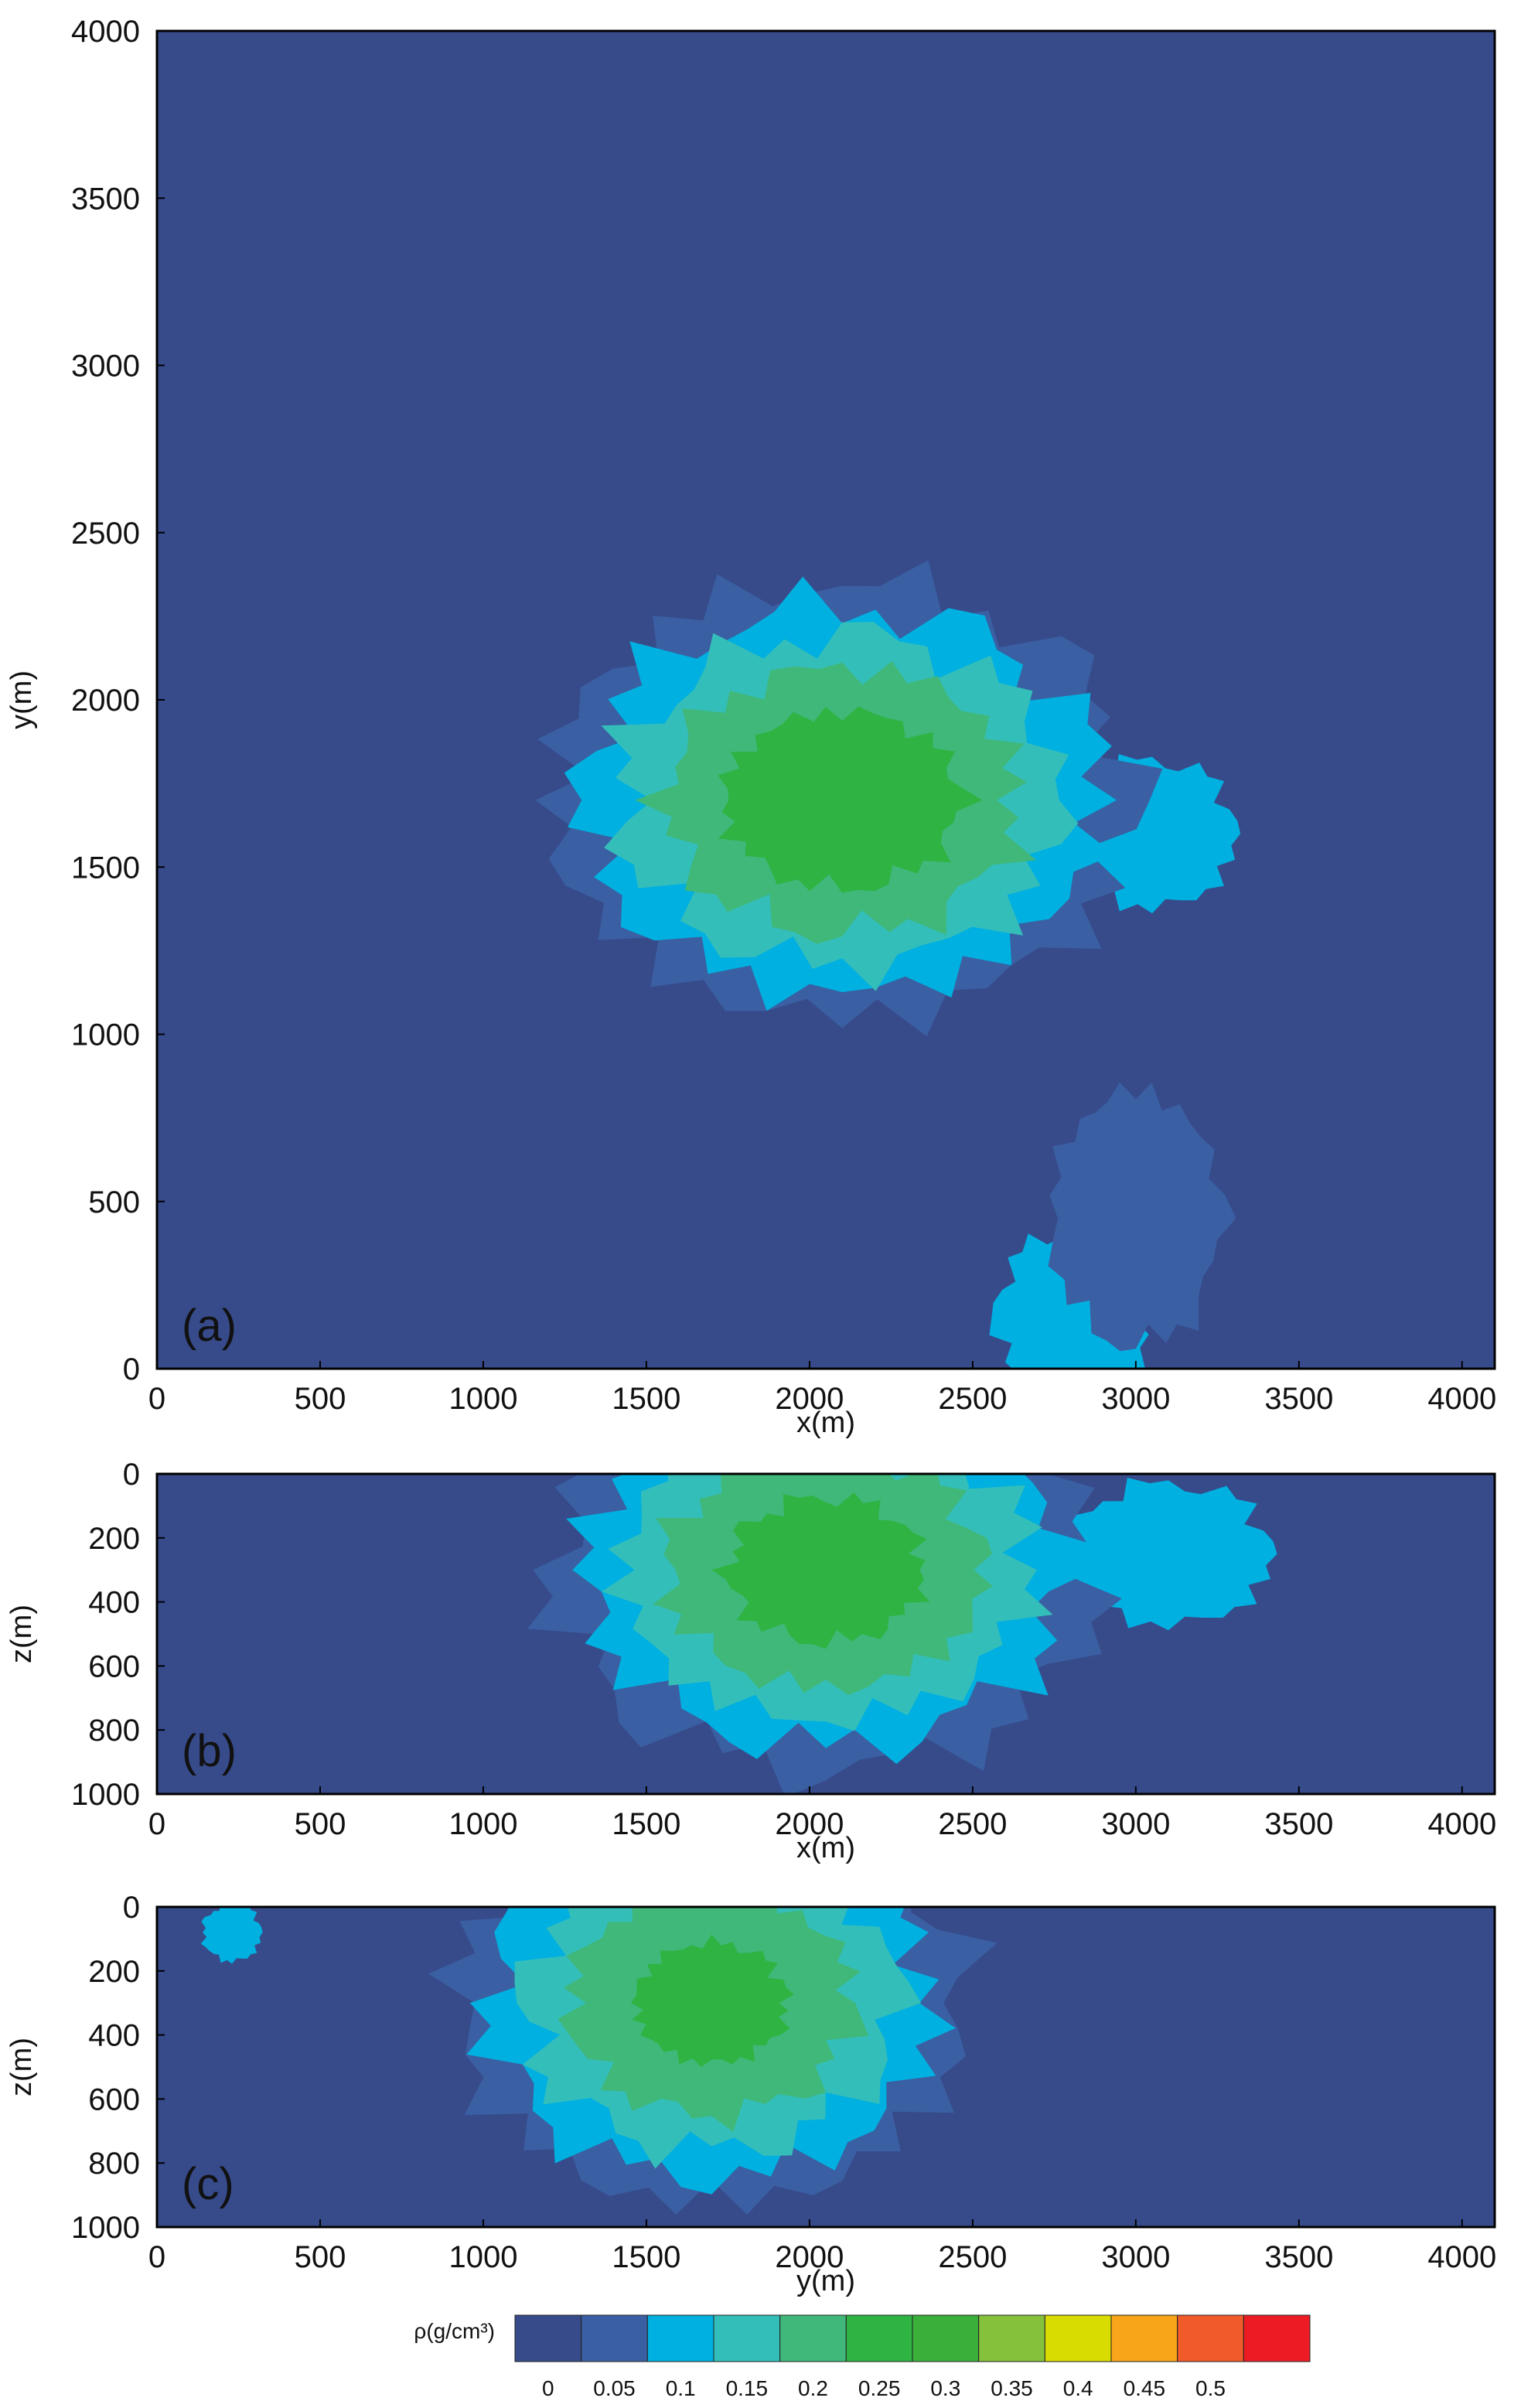 This screenshot has height=2408, width=1538. What do you see at coordinates (106, 367) in the screenshot?
I see `y-tick-label: 3000` at bounding box center [106, 367].